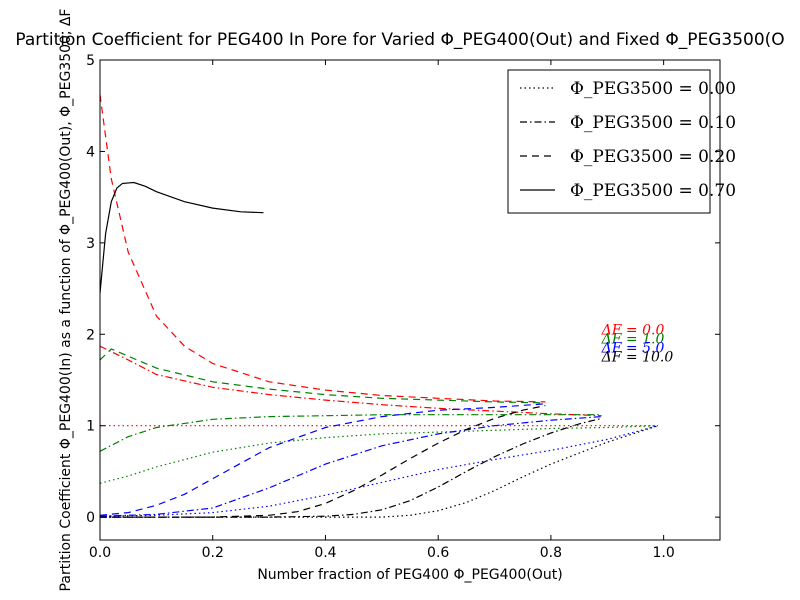 The width and height of the screenshot is (800, 600). I want to click on y-tick-label: 0, so click(90, 518).